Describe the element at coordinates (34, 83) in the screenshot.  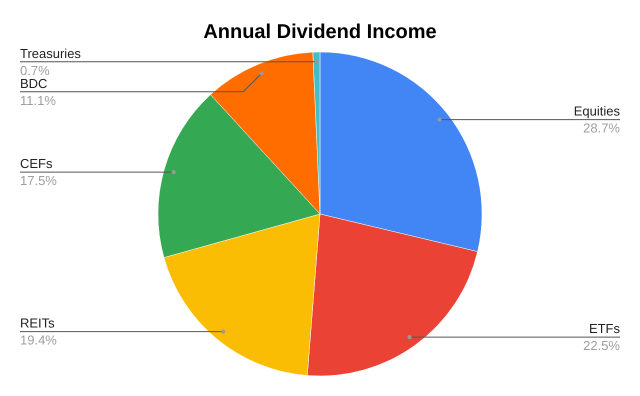
I see `slice-label: BDC` at that location.